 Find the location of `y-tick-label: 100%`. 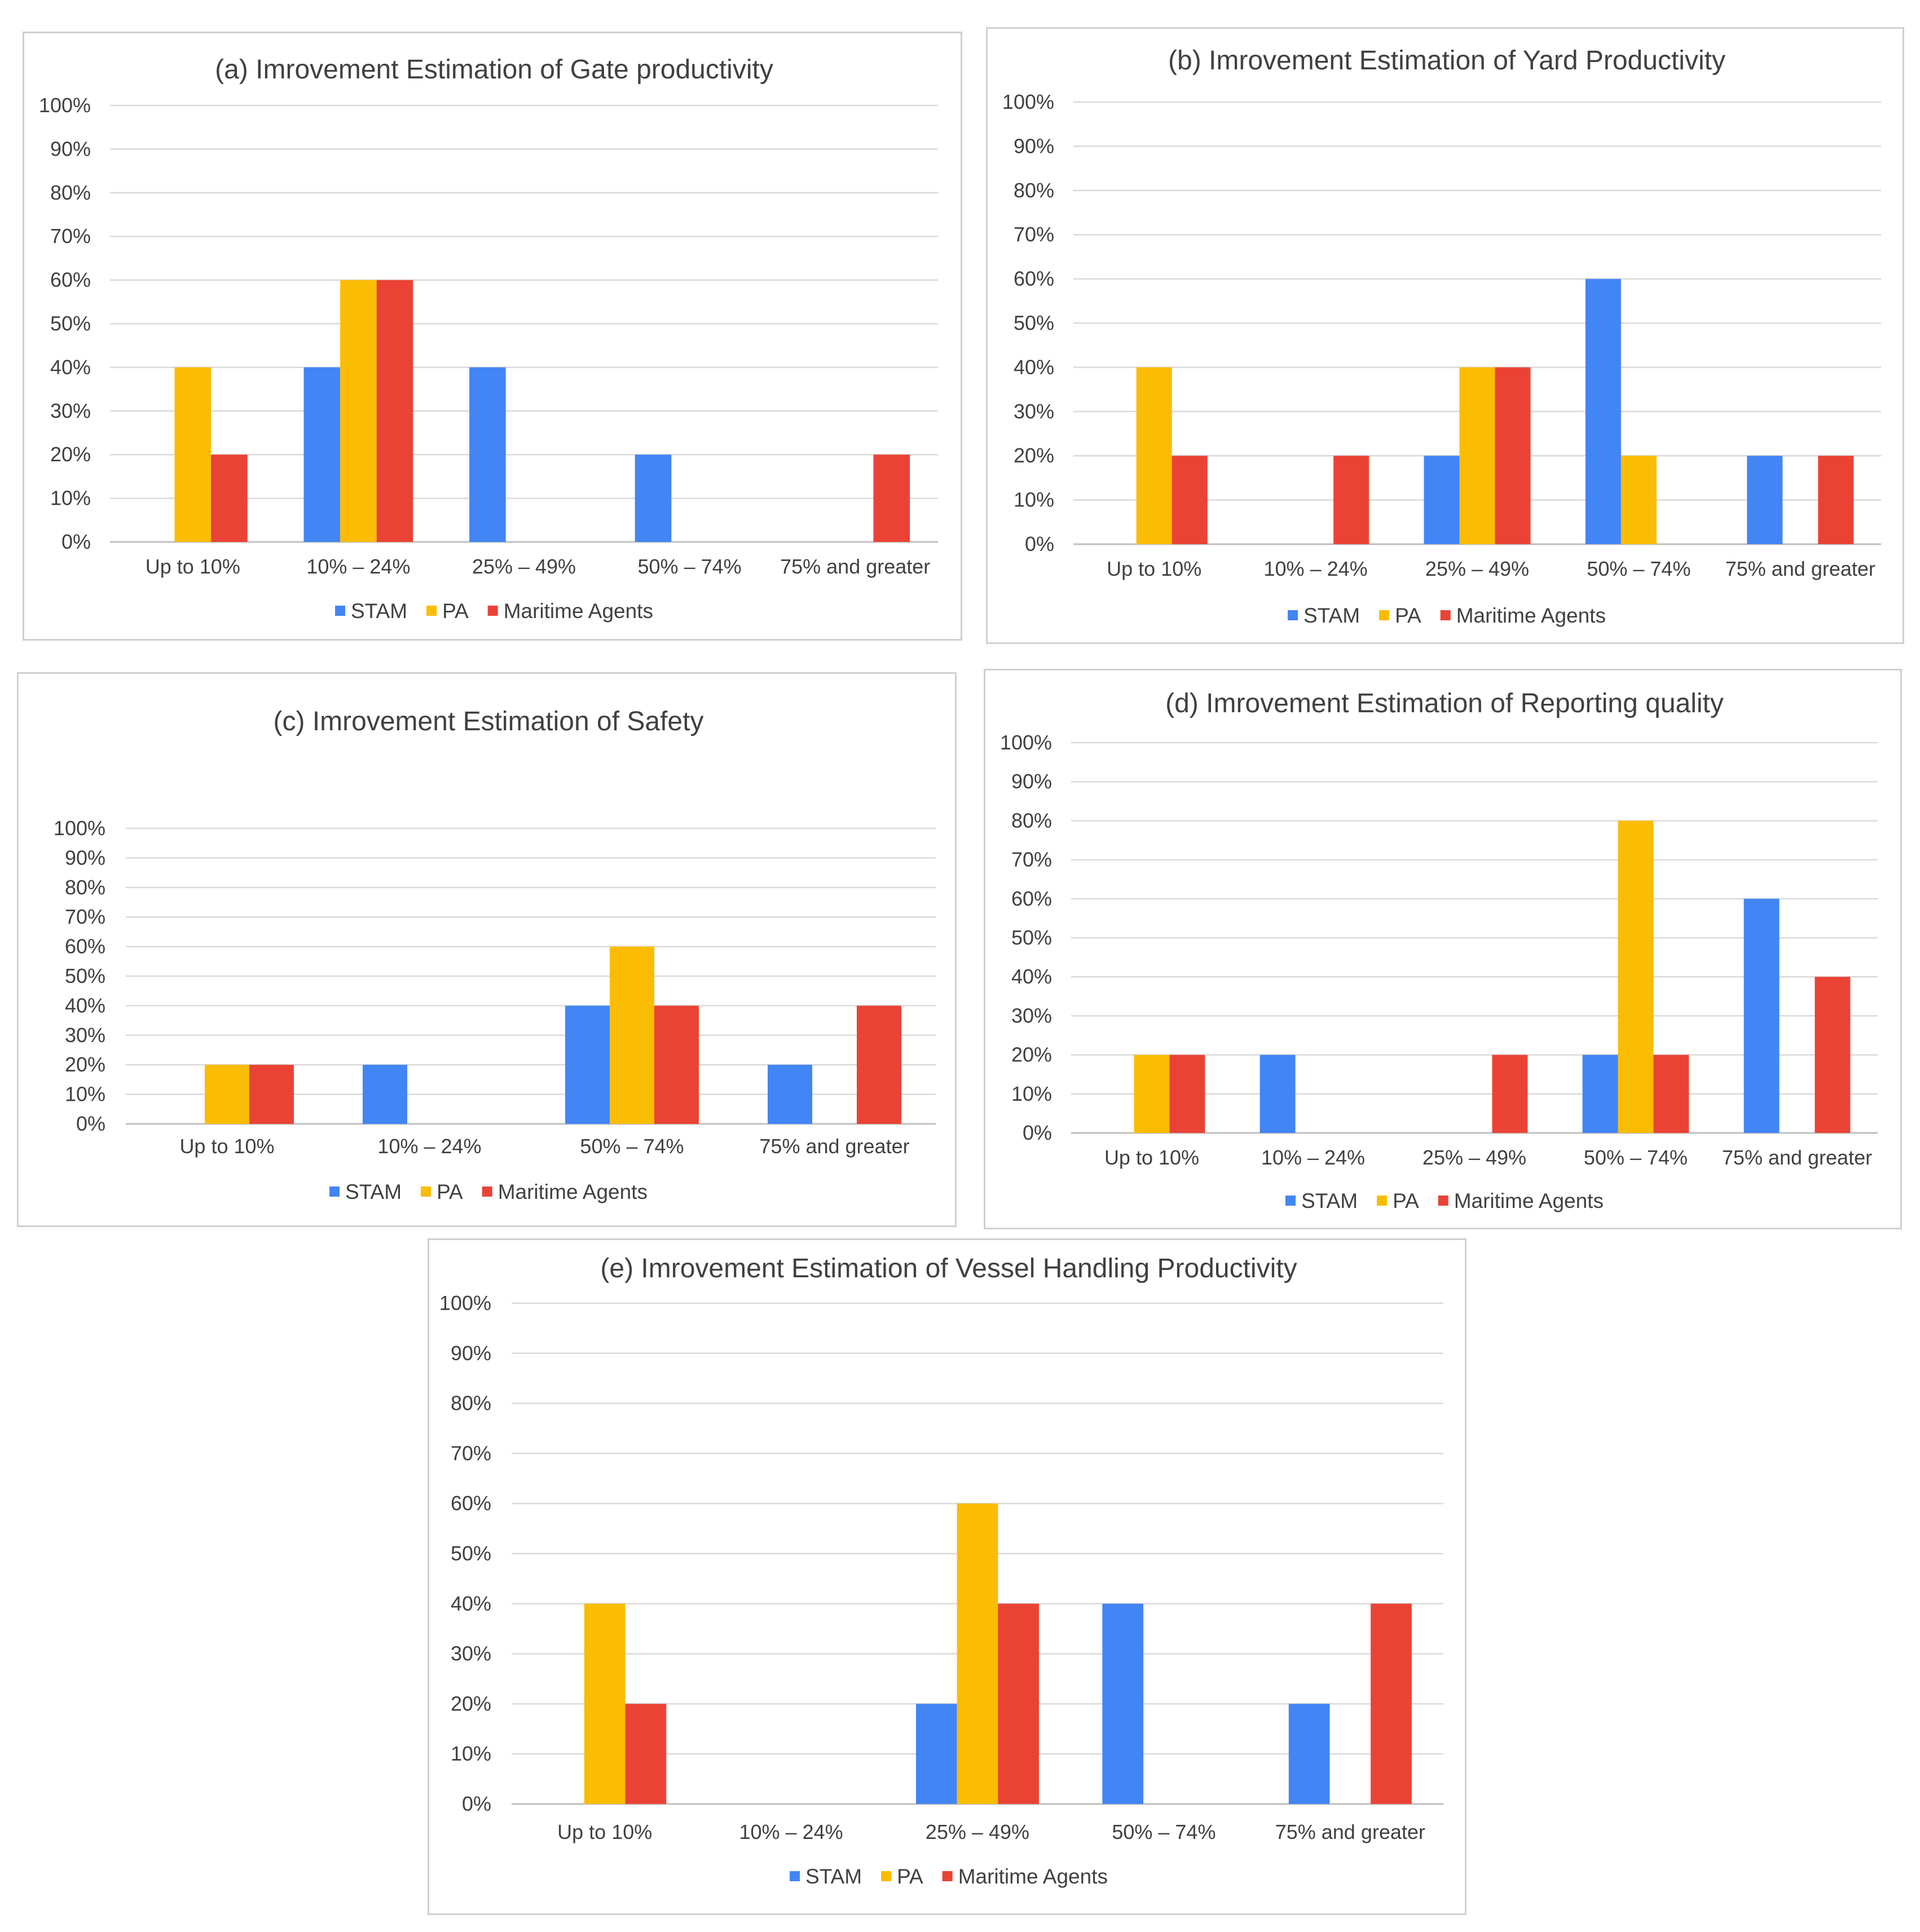

y-tick-label: 100% is located at coordinates (1026, 742).